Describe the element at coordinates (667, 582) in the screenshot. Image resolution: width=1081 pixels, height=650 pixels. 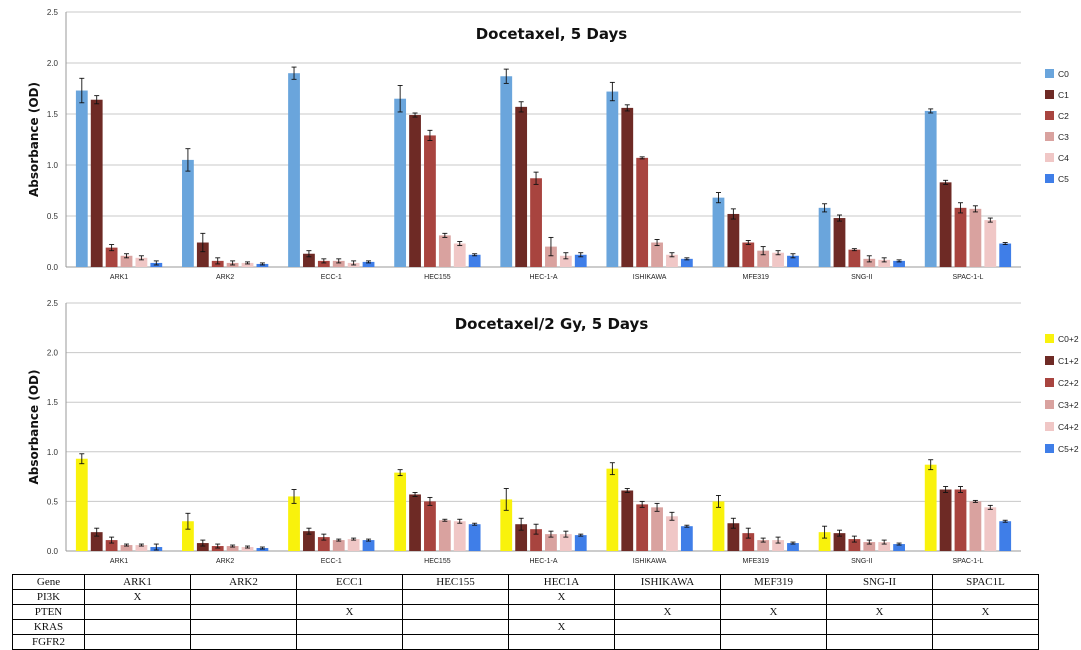
I see `mutation-cell: ISHIKAWA` at that location.